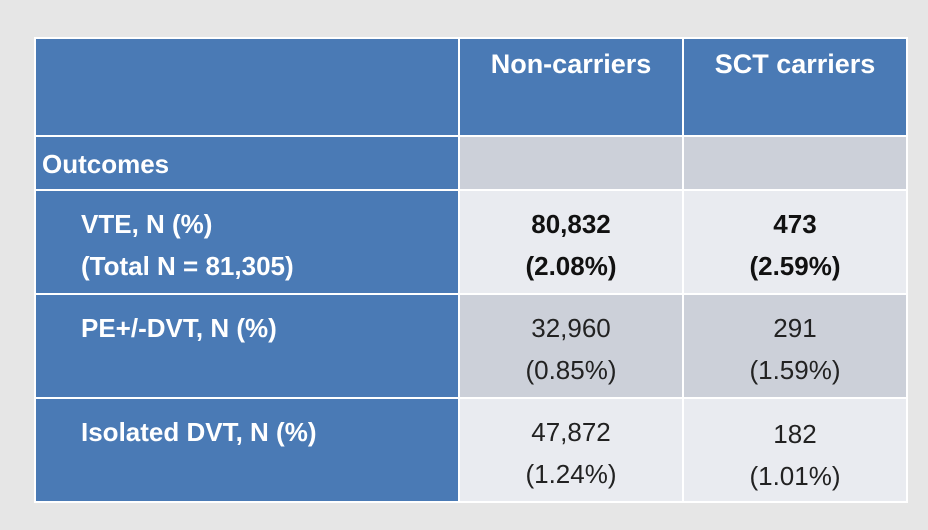 This screenshot has width=928, height=530. What do you see at coordinates (571, 224) in the screenshot?
I see `cell-count: 80,832` at bounding box center [571, 224].